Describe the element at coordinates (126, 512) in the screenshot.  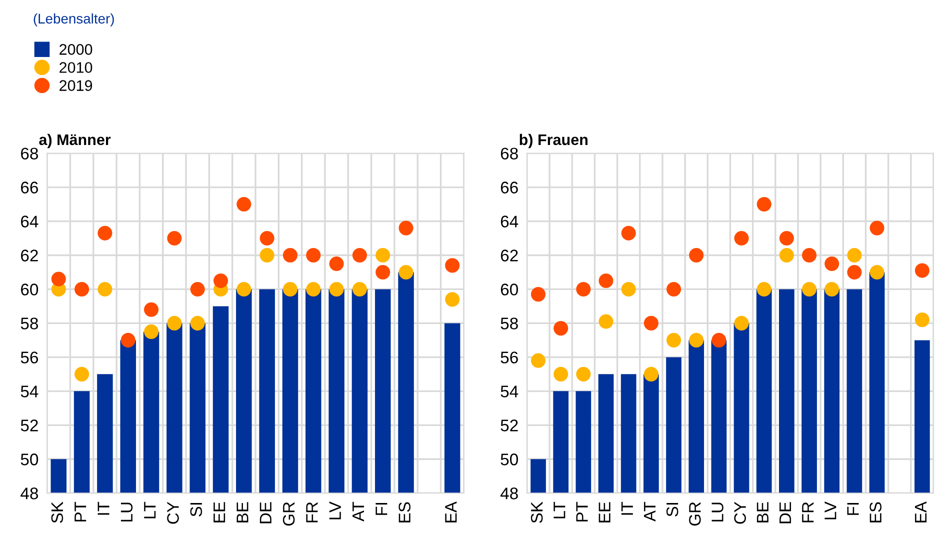
I see `x-tick-label: LU` at that location.